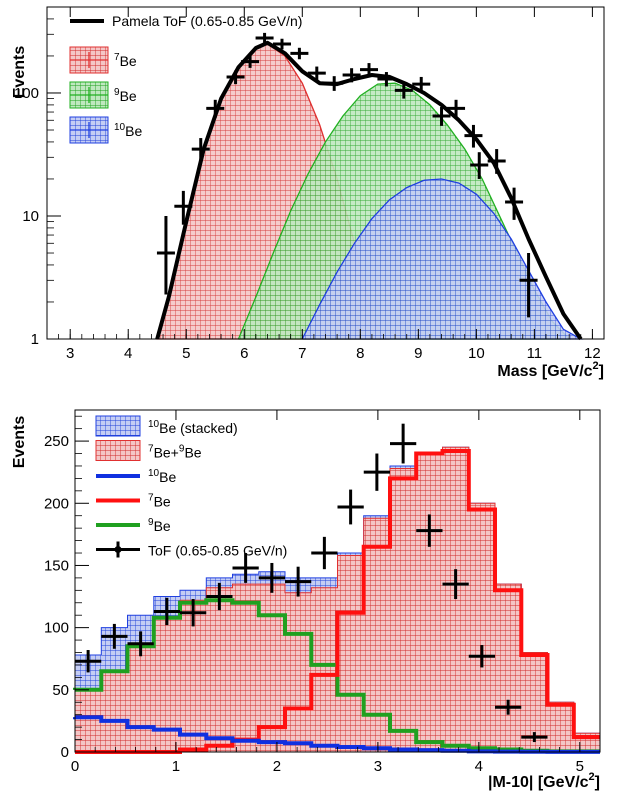  Describe the element at coordinates (35, 339) in the screenshot. I see `y-tick-label: 1` at that location.